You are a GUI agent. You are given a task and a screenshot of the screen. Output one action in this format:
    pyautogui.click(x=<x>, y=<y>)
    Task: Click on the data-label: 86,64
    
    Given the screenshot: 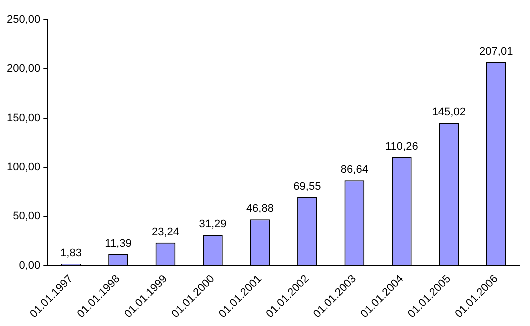 What is the action you would take?
    pyautogui.click(x=354, y=170)
    